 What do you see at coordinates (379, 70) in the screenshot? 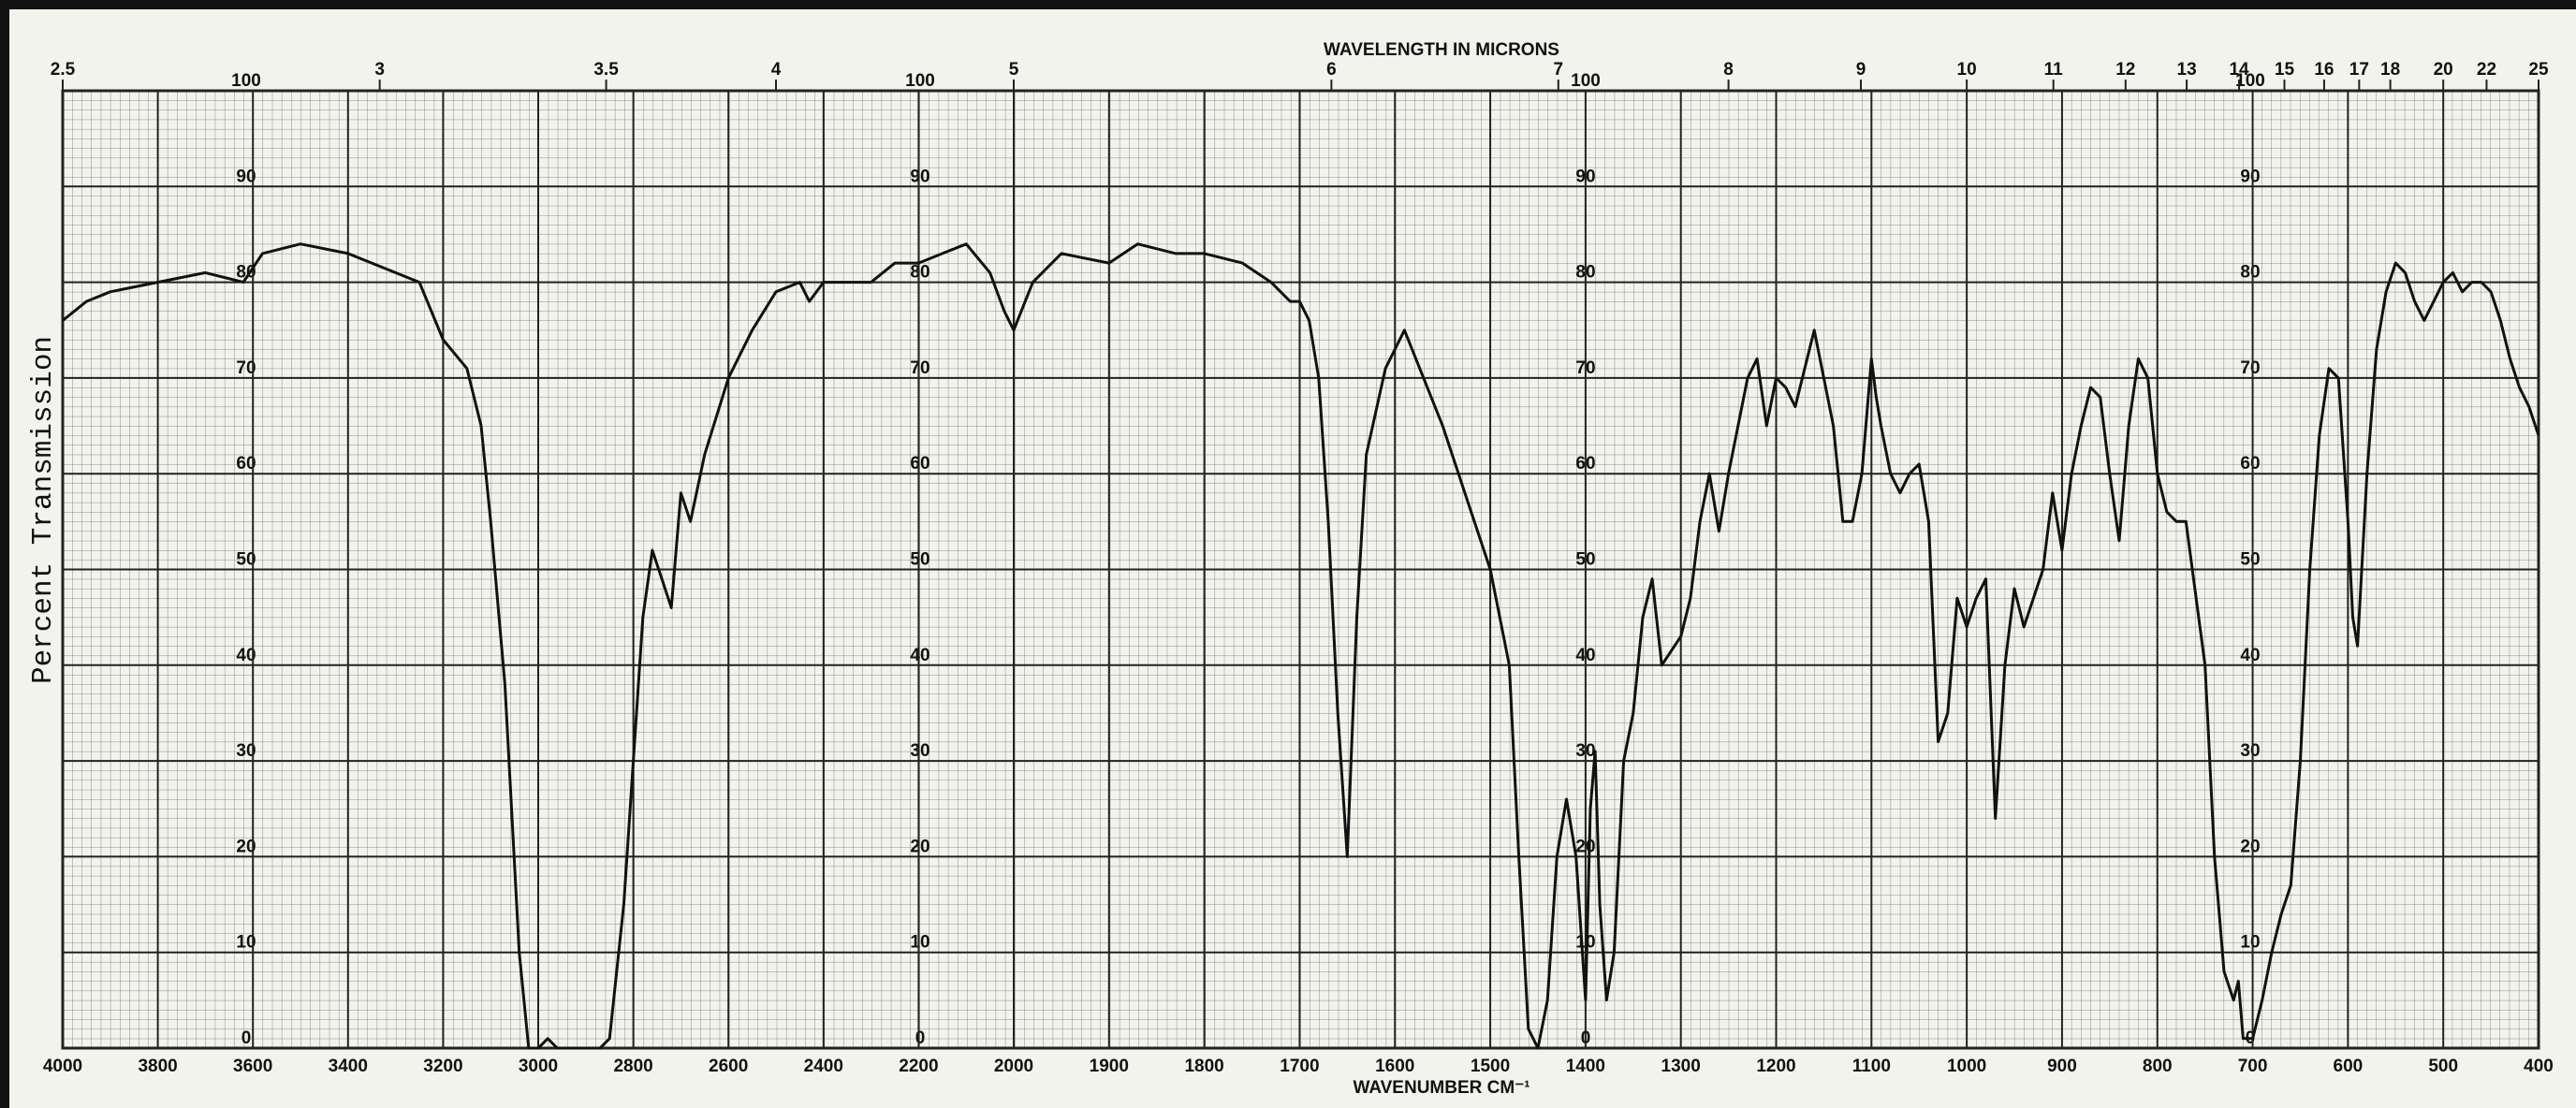
I see `x2-tick-label: 3` at bounding box center [379, 70].